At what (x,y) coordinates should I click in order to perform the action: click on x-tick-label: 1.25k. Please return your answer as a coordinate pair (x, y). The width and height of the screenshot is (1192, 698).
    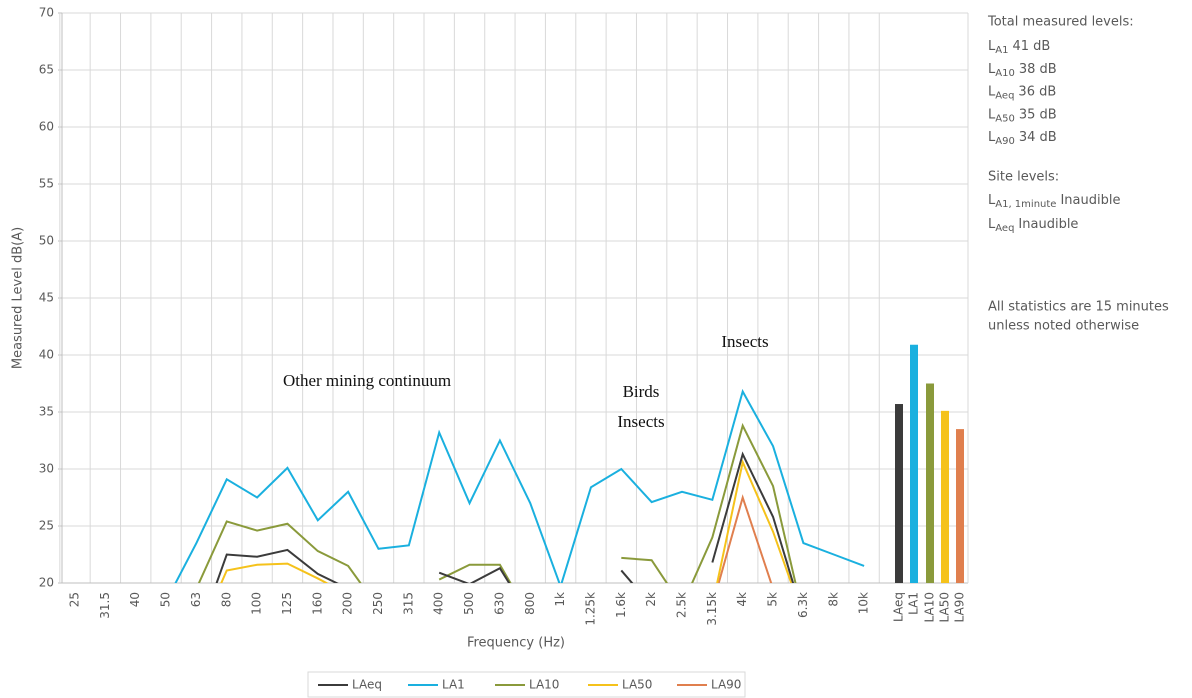
    Looking at the image, I should click on (590, 609).